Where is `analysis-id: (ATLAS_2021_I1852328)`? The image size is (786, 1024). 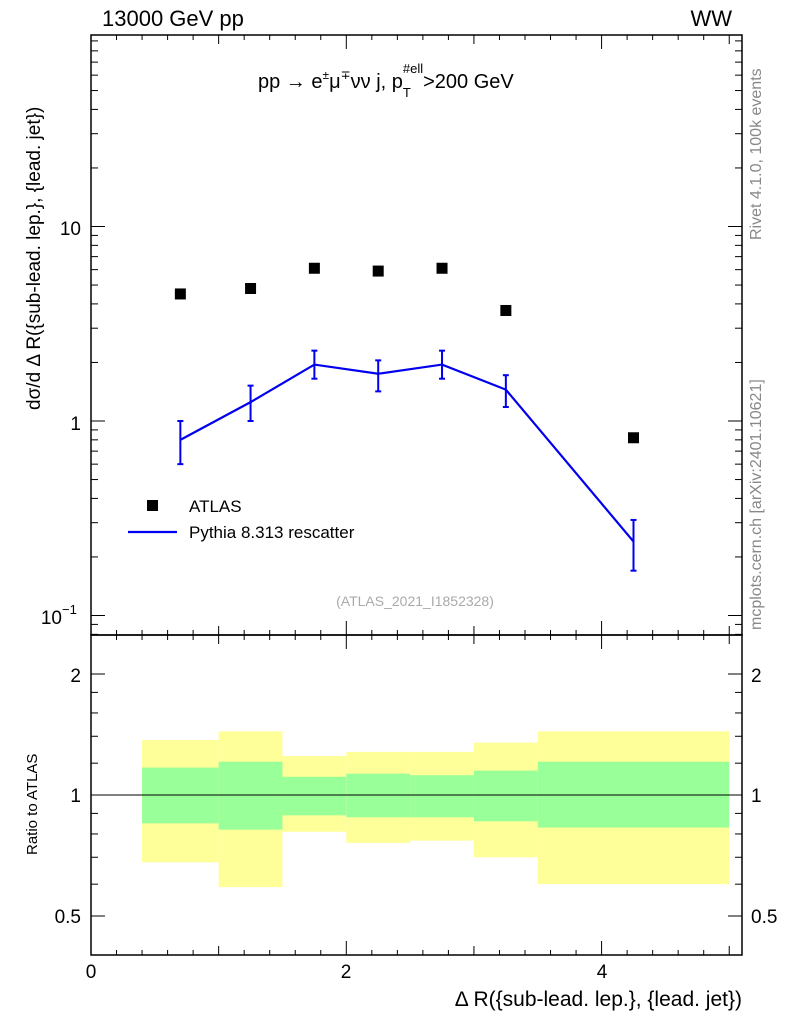
analysis-id: (ATLAS_2021_I1852328) is located at coordinates (415, 601).